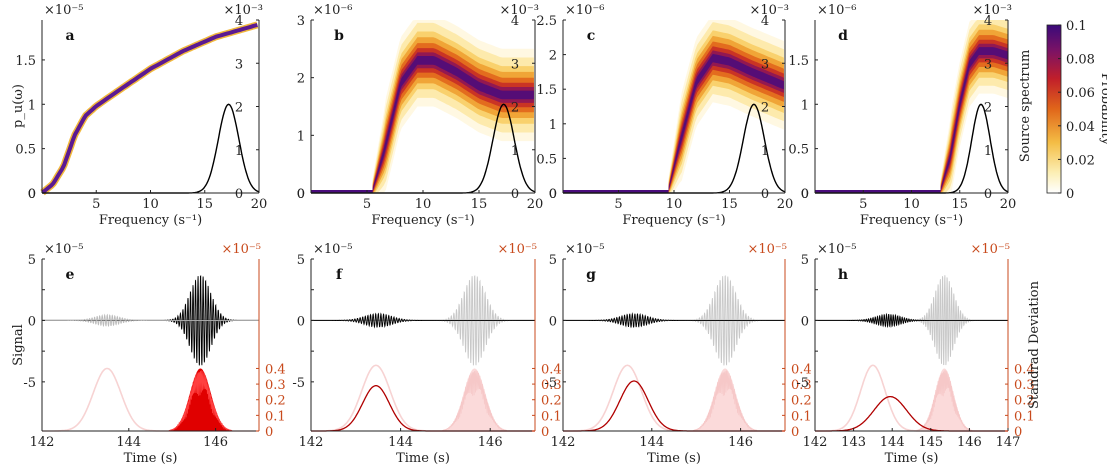 Image resolution: width=1107 pixels, height=472 pixels. What do you see at coordinates (843, 36) in the screenshot?
I see `panel-label-d: d` at bounding box center [843, 36].